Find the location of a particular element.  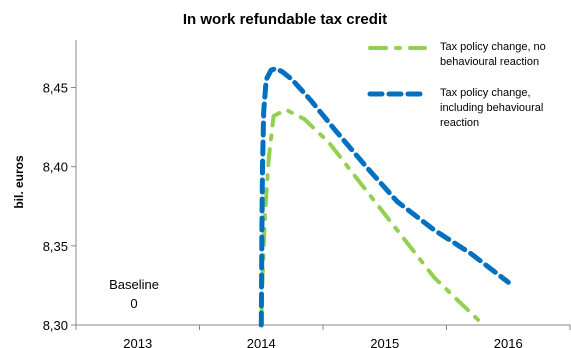

x-tick-label: 2016 is located at coordinates (508, 342).